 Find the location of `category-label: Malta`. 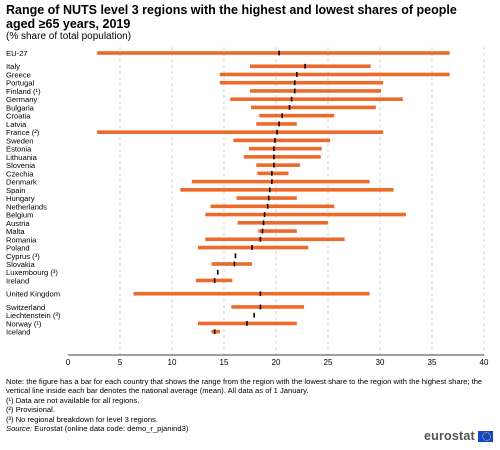

category-label: Malta is located at coordinates (15, 231).